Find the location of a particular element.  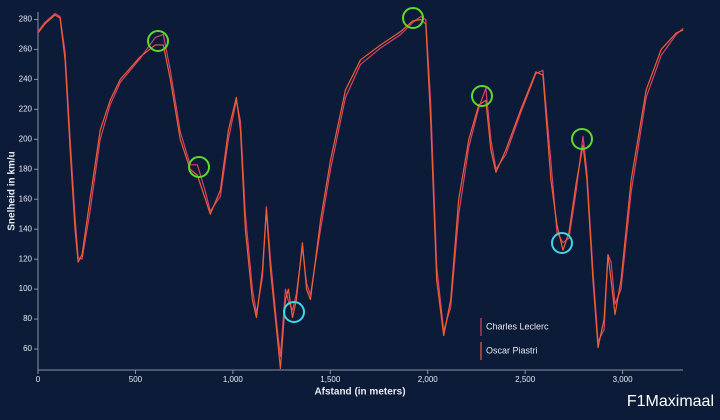

y-tick-label: 80 is located at coordinates (27, 318).